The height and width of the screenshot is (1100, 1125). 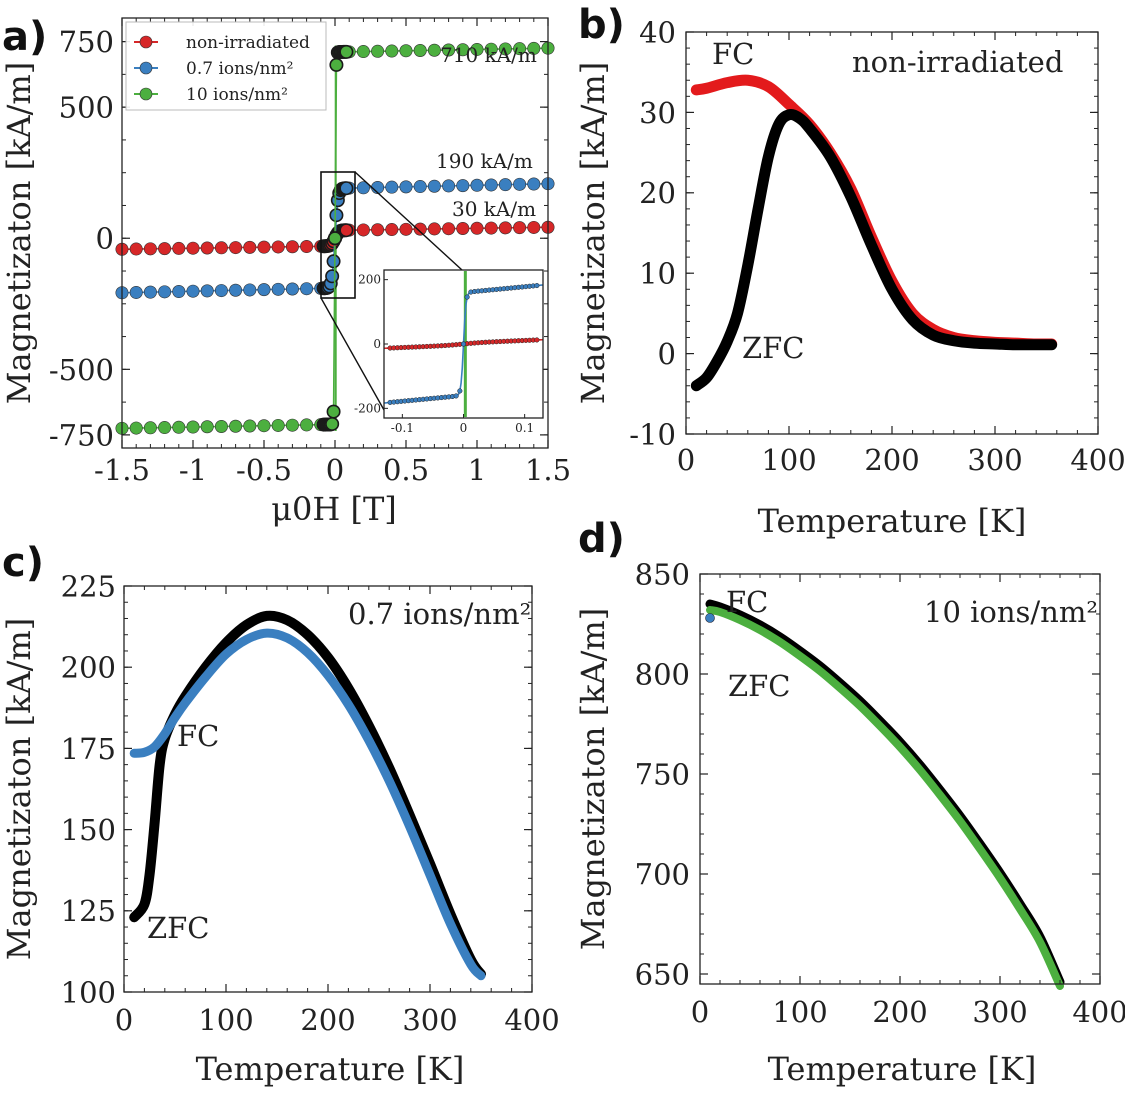 What do you see at coordinates (264, 470) in the screenshot?
I see `x-tick-label: -0.5` at bounding box center [264, 470].